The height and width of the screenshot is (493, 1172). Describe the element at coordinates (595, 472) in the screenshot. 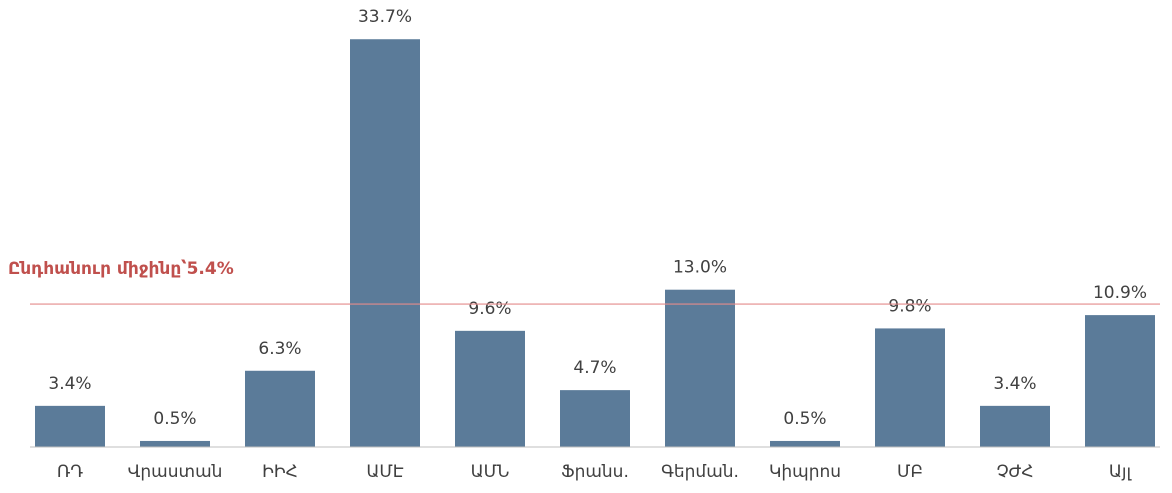

I see `x-tick-label: Ֆրանս.` at that location.